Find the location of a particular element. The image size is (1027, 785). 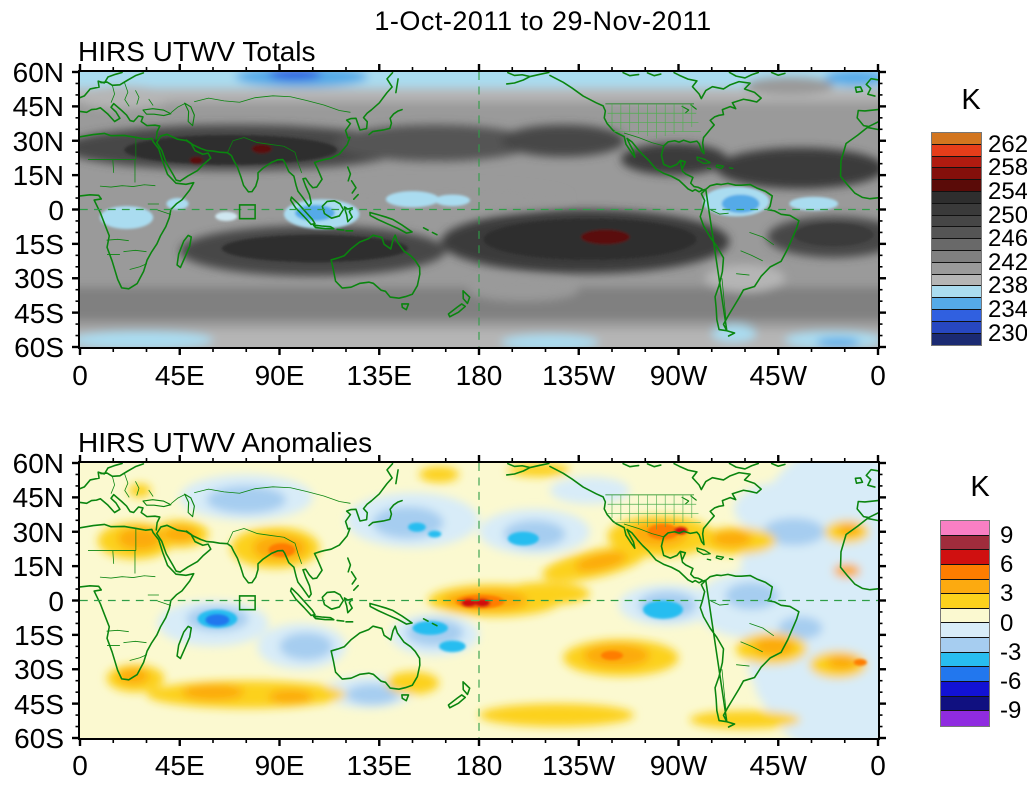

totals-lon-axis-labels: 0 45E 90E 135E 180 135W 90W 45W 0 is located at coordinates (479, 377).